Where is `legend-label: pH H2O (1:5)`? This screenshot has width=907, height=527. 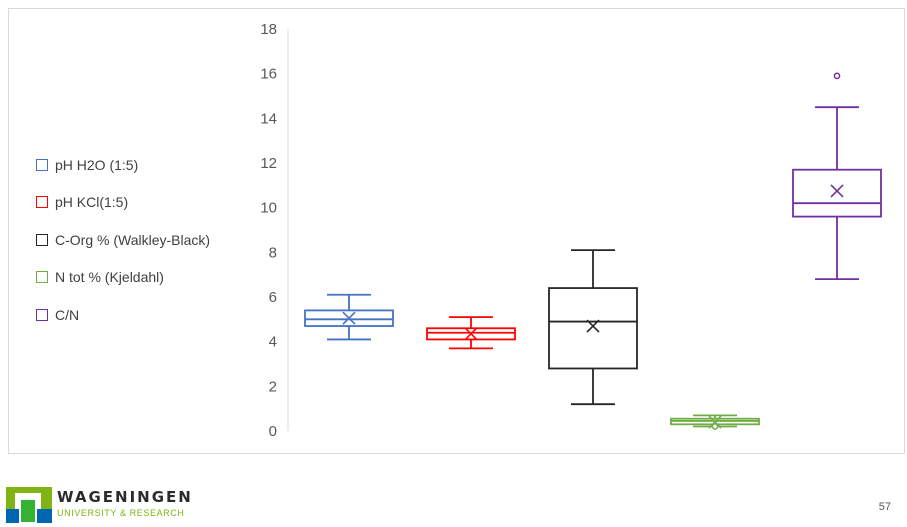 legend-label: pH H2O (1:5) is located at coordinates (97, 164).